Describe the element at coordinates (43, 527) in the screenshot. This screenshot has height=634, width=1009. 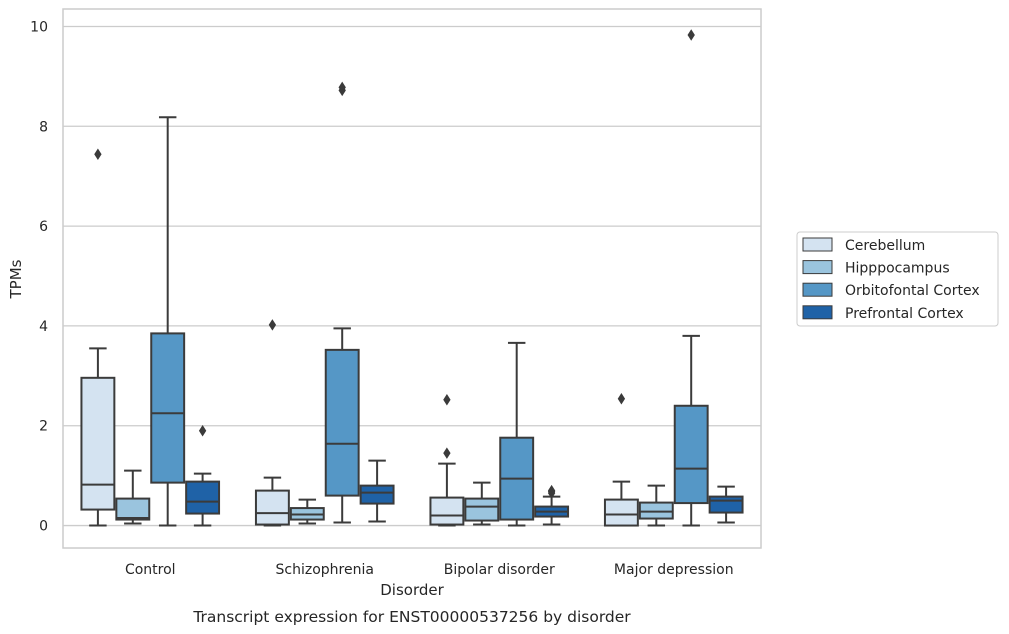
I see `y-tick-label: 0` at that location.